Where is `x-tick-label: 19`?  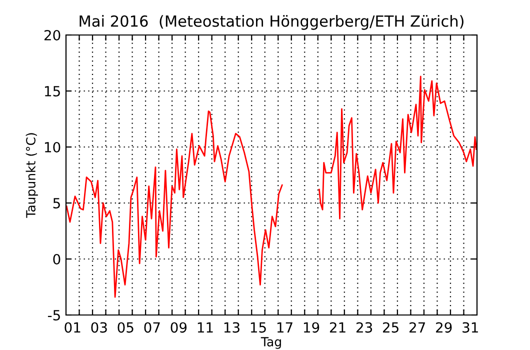 x-tick-label: 19 is located at coordinates (312, 327).